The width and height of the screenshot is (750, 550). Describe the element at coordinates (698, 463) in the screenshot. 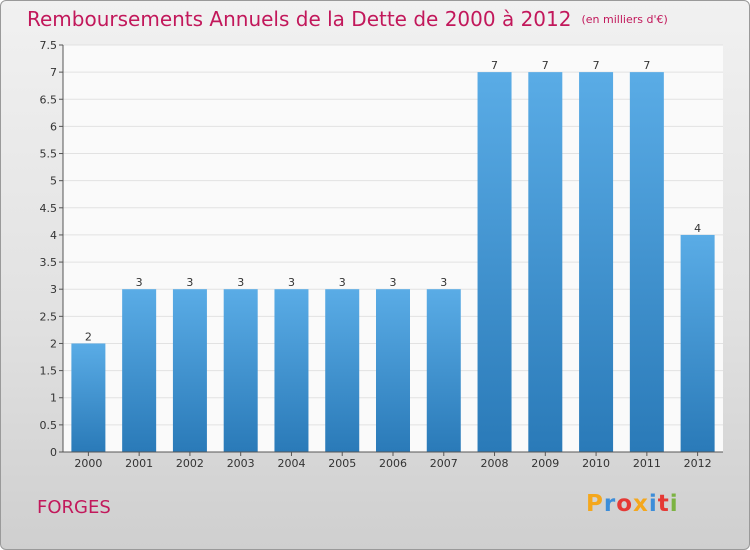

I see `x-tick-label: 2012` at that location.